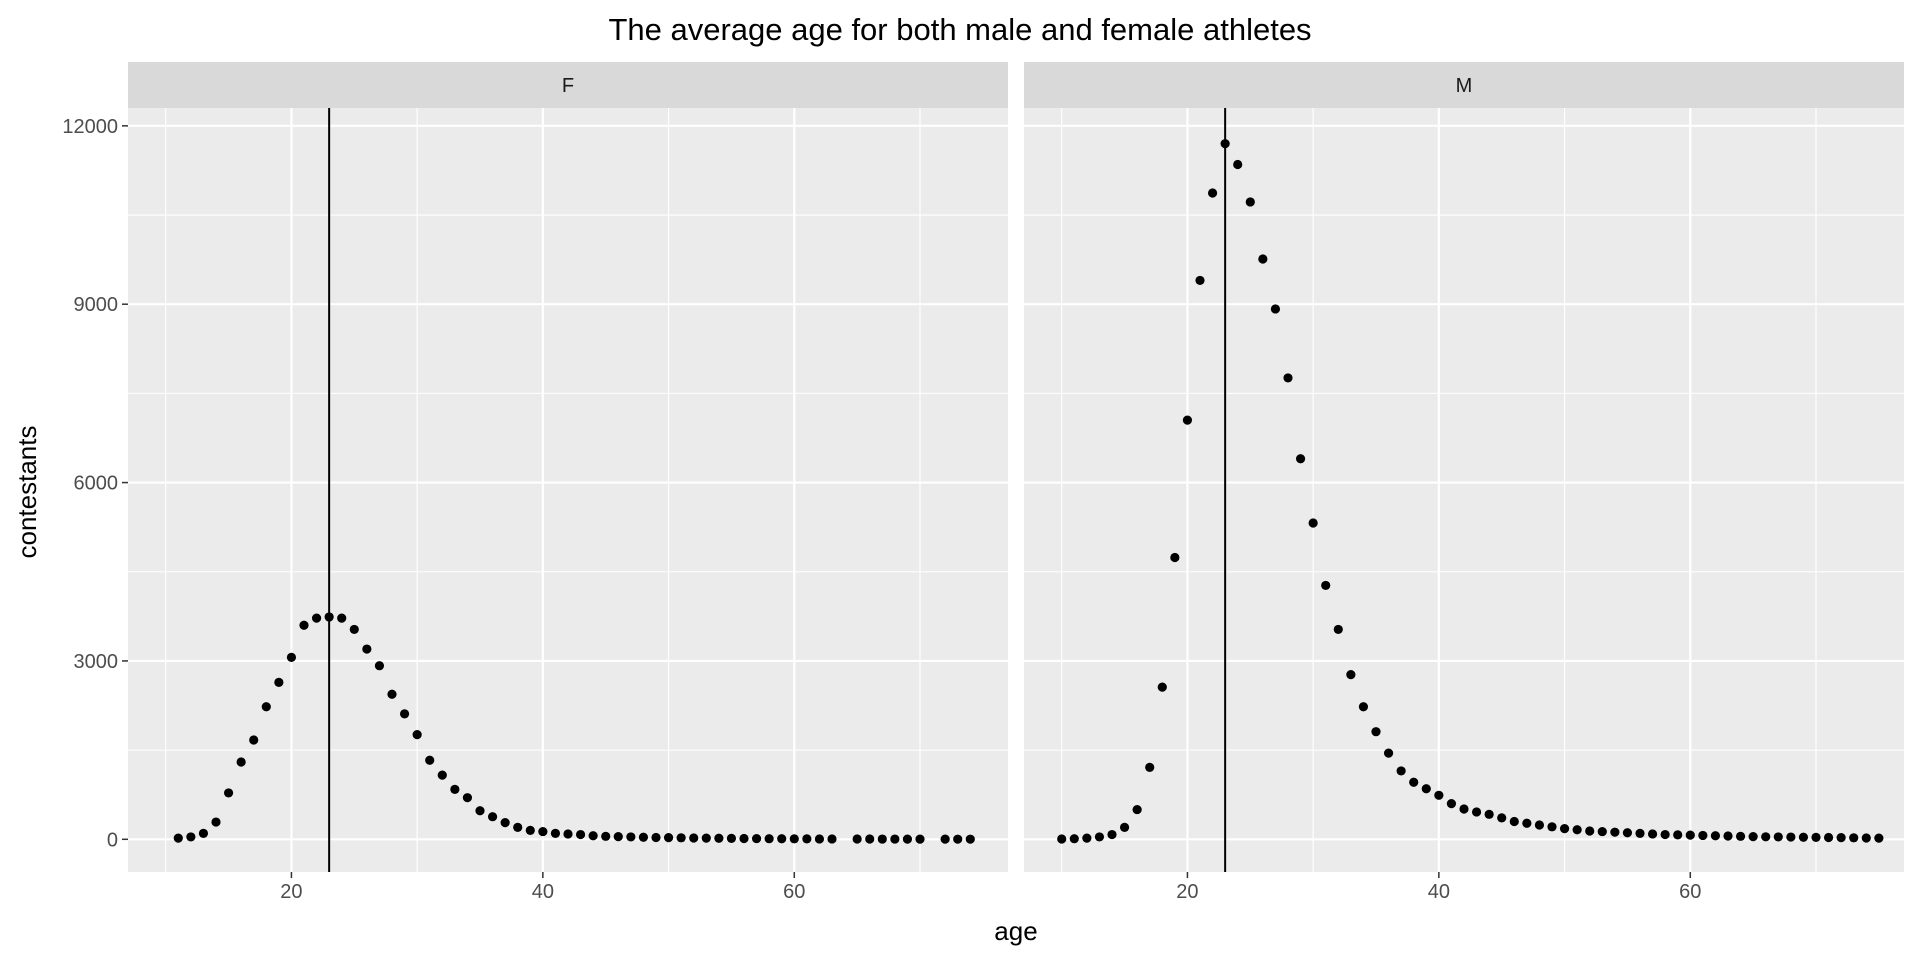 Image resolution: width=1920 pixels, height=960 pixels. Describe the element at coordinates (96, 305) in the screenshot. I see `y-tick-label: 9000` at that location.